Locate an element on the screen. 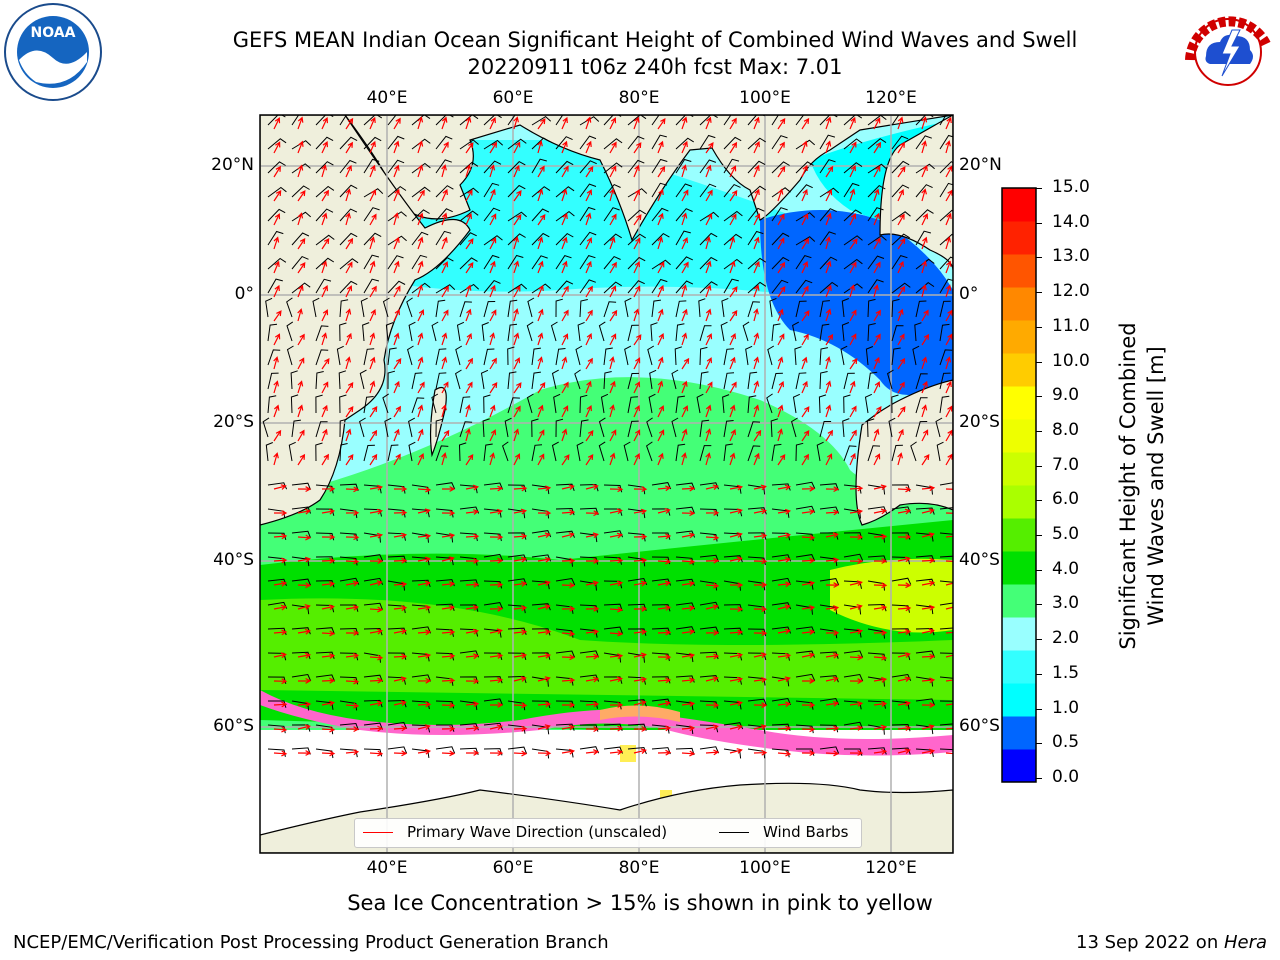  lon-tick-top: 80°E is located at coordinates (639, 98).